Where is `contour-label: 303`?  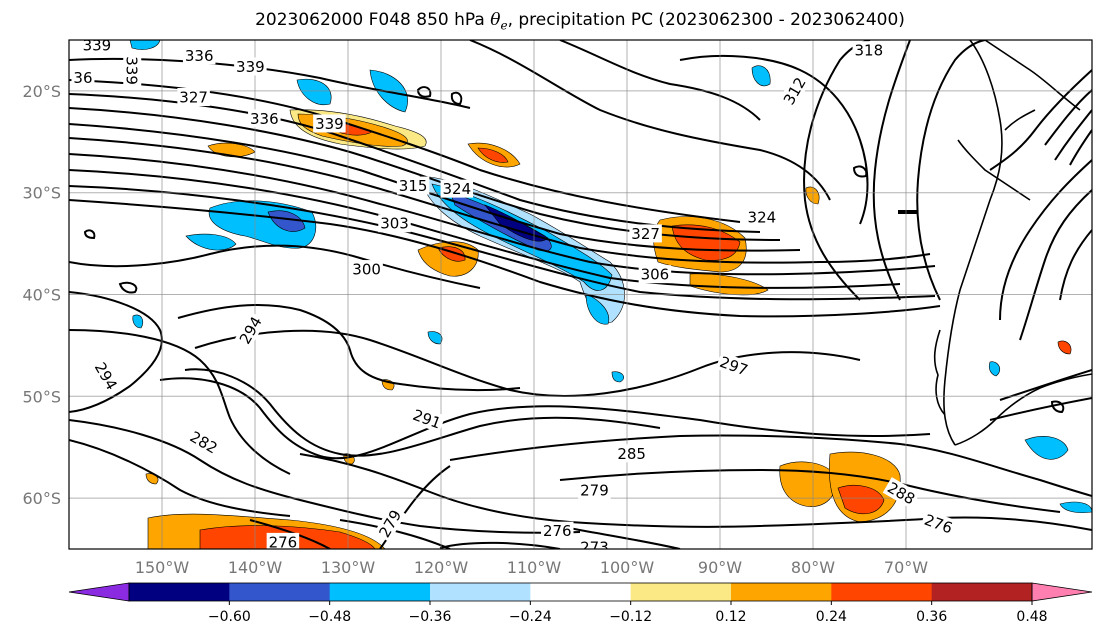 contour-label: 303 is located at coordinates (394, 223).